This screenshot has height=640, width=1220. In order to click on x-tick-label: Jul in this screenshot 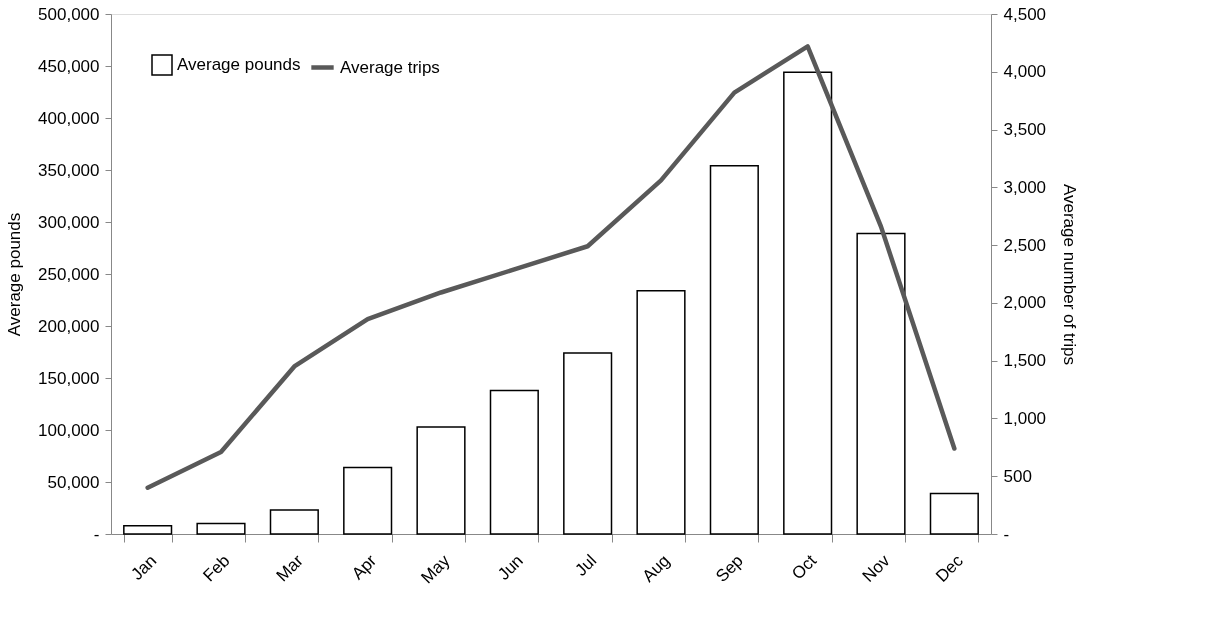, I will do `click(586, 565)`.